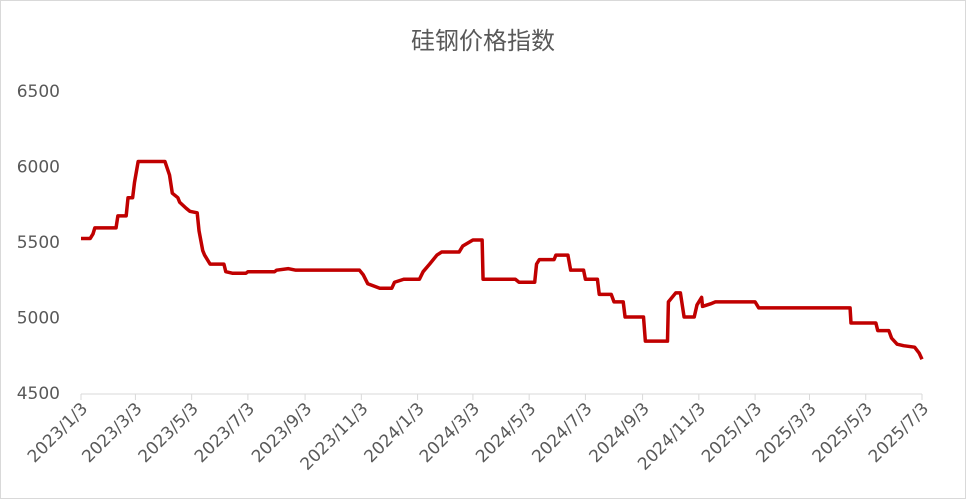 The height and width of the screenshot is (499, 966). What do you see at coordinates (38, 319) in the screenshot?
I see `y-tick-label: 5000` at bounding box center [38, 319].